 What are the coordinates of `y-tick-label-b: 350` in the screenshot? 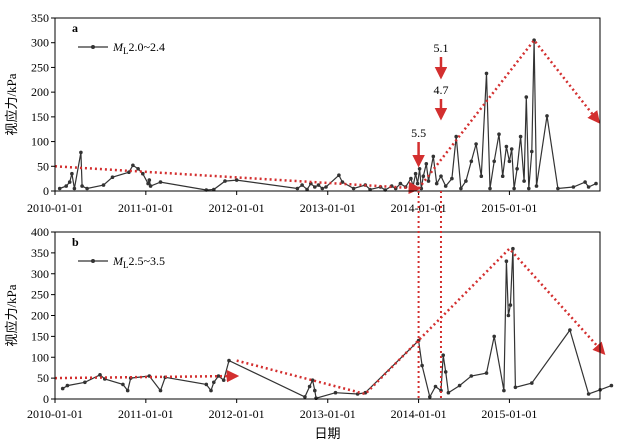 It's located at (40, 253).